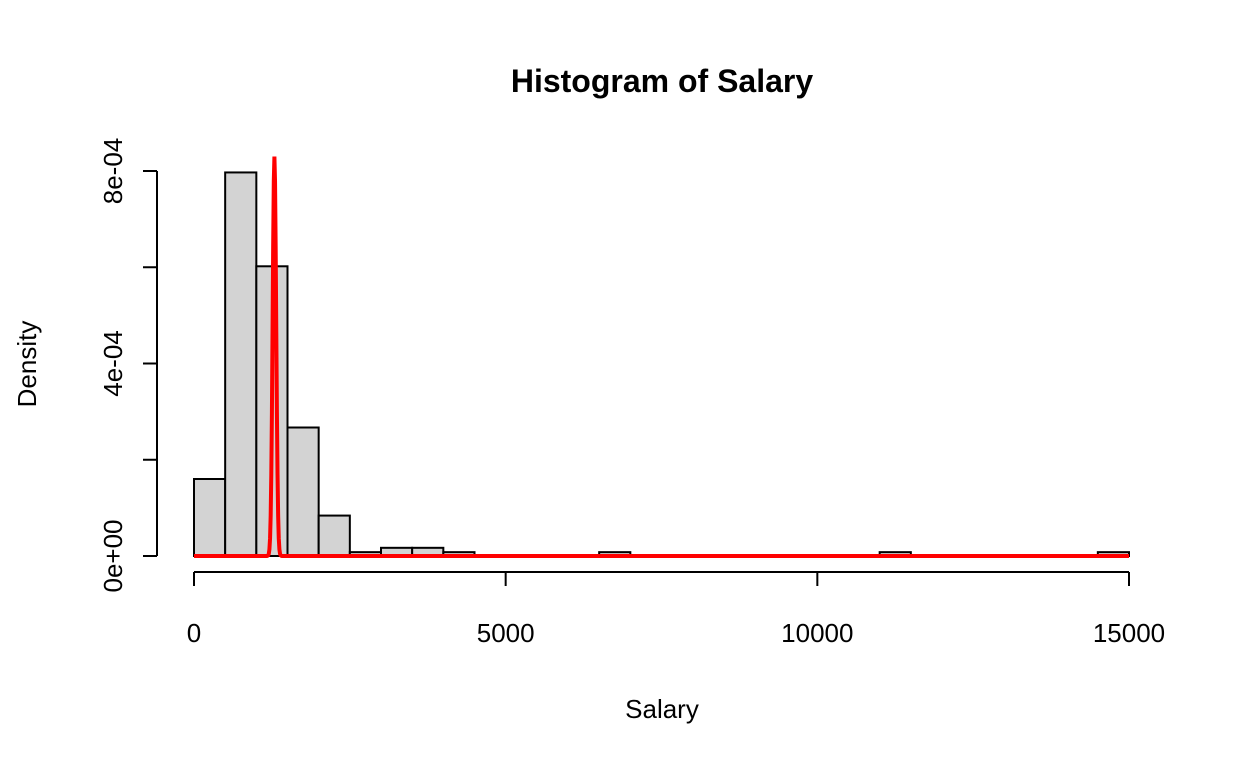 The height and width of the screenshot is (768, 1248). What do you see at coordinates (676, 609) in the screenshot?
I see `x-axis: 0 5000 10000 15000` at bounding box center [676, 609].